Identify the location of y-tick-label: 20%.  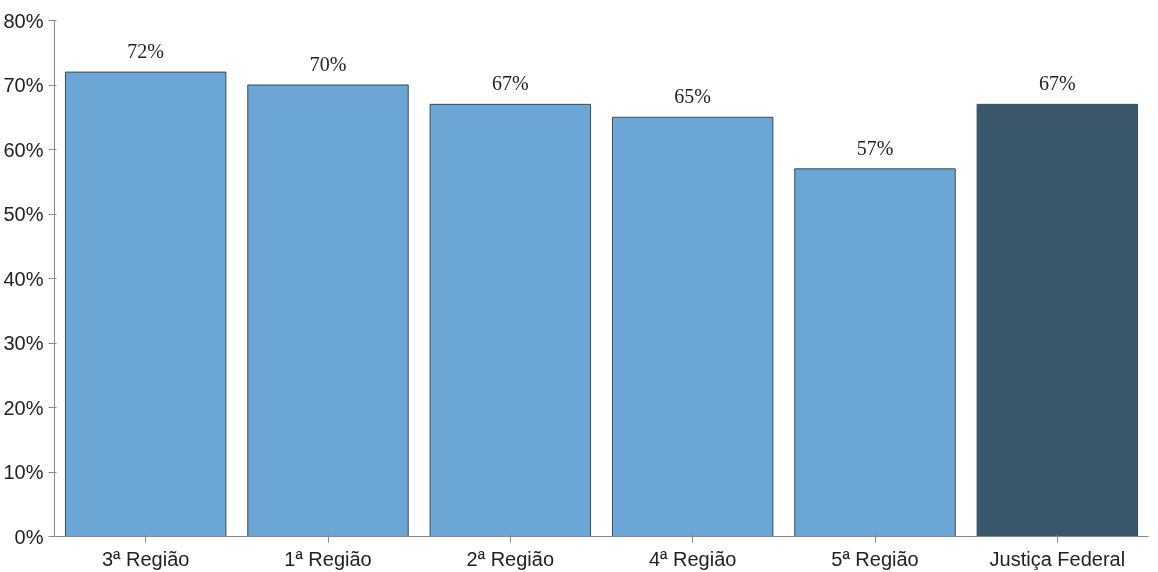
(23, 407).